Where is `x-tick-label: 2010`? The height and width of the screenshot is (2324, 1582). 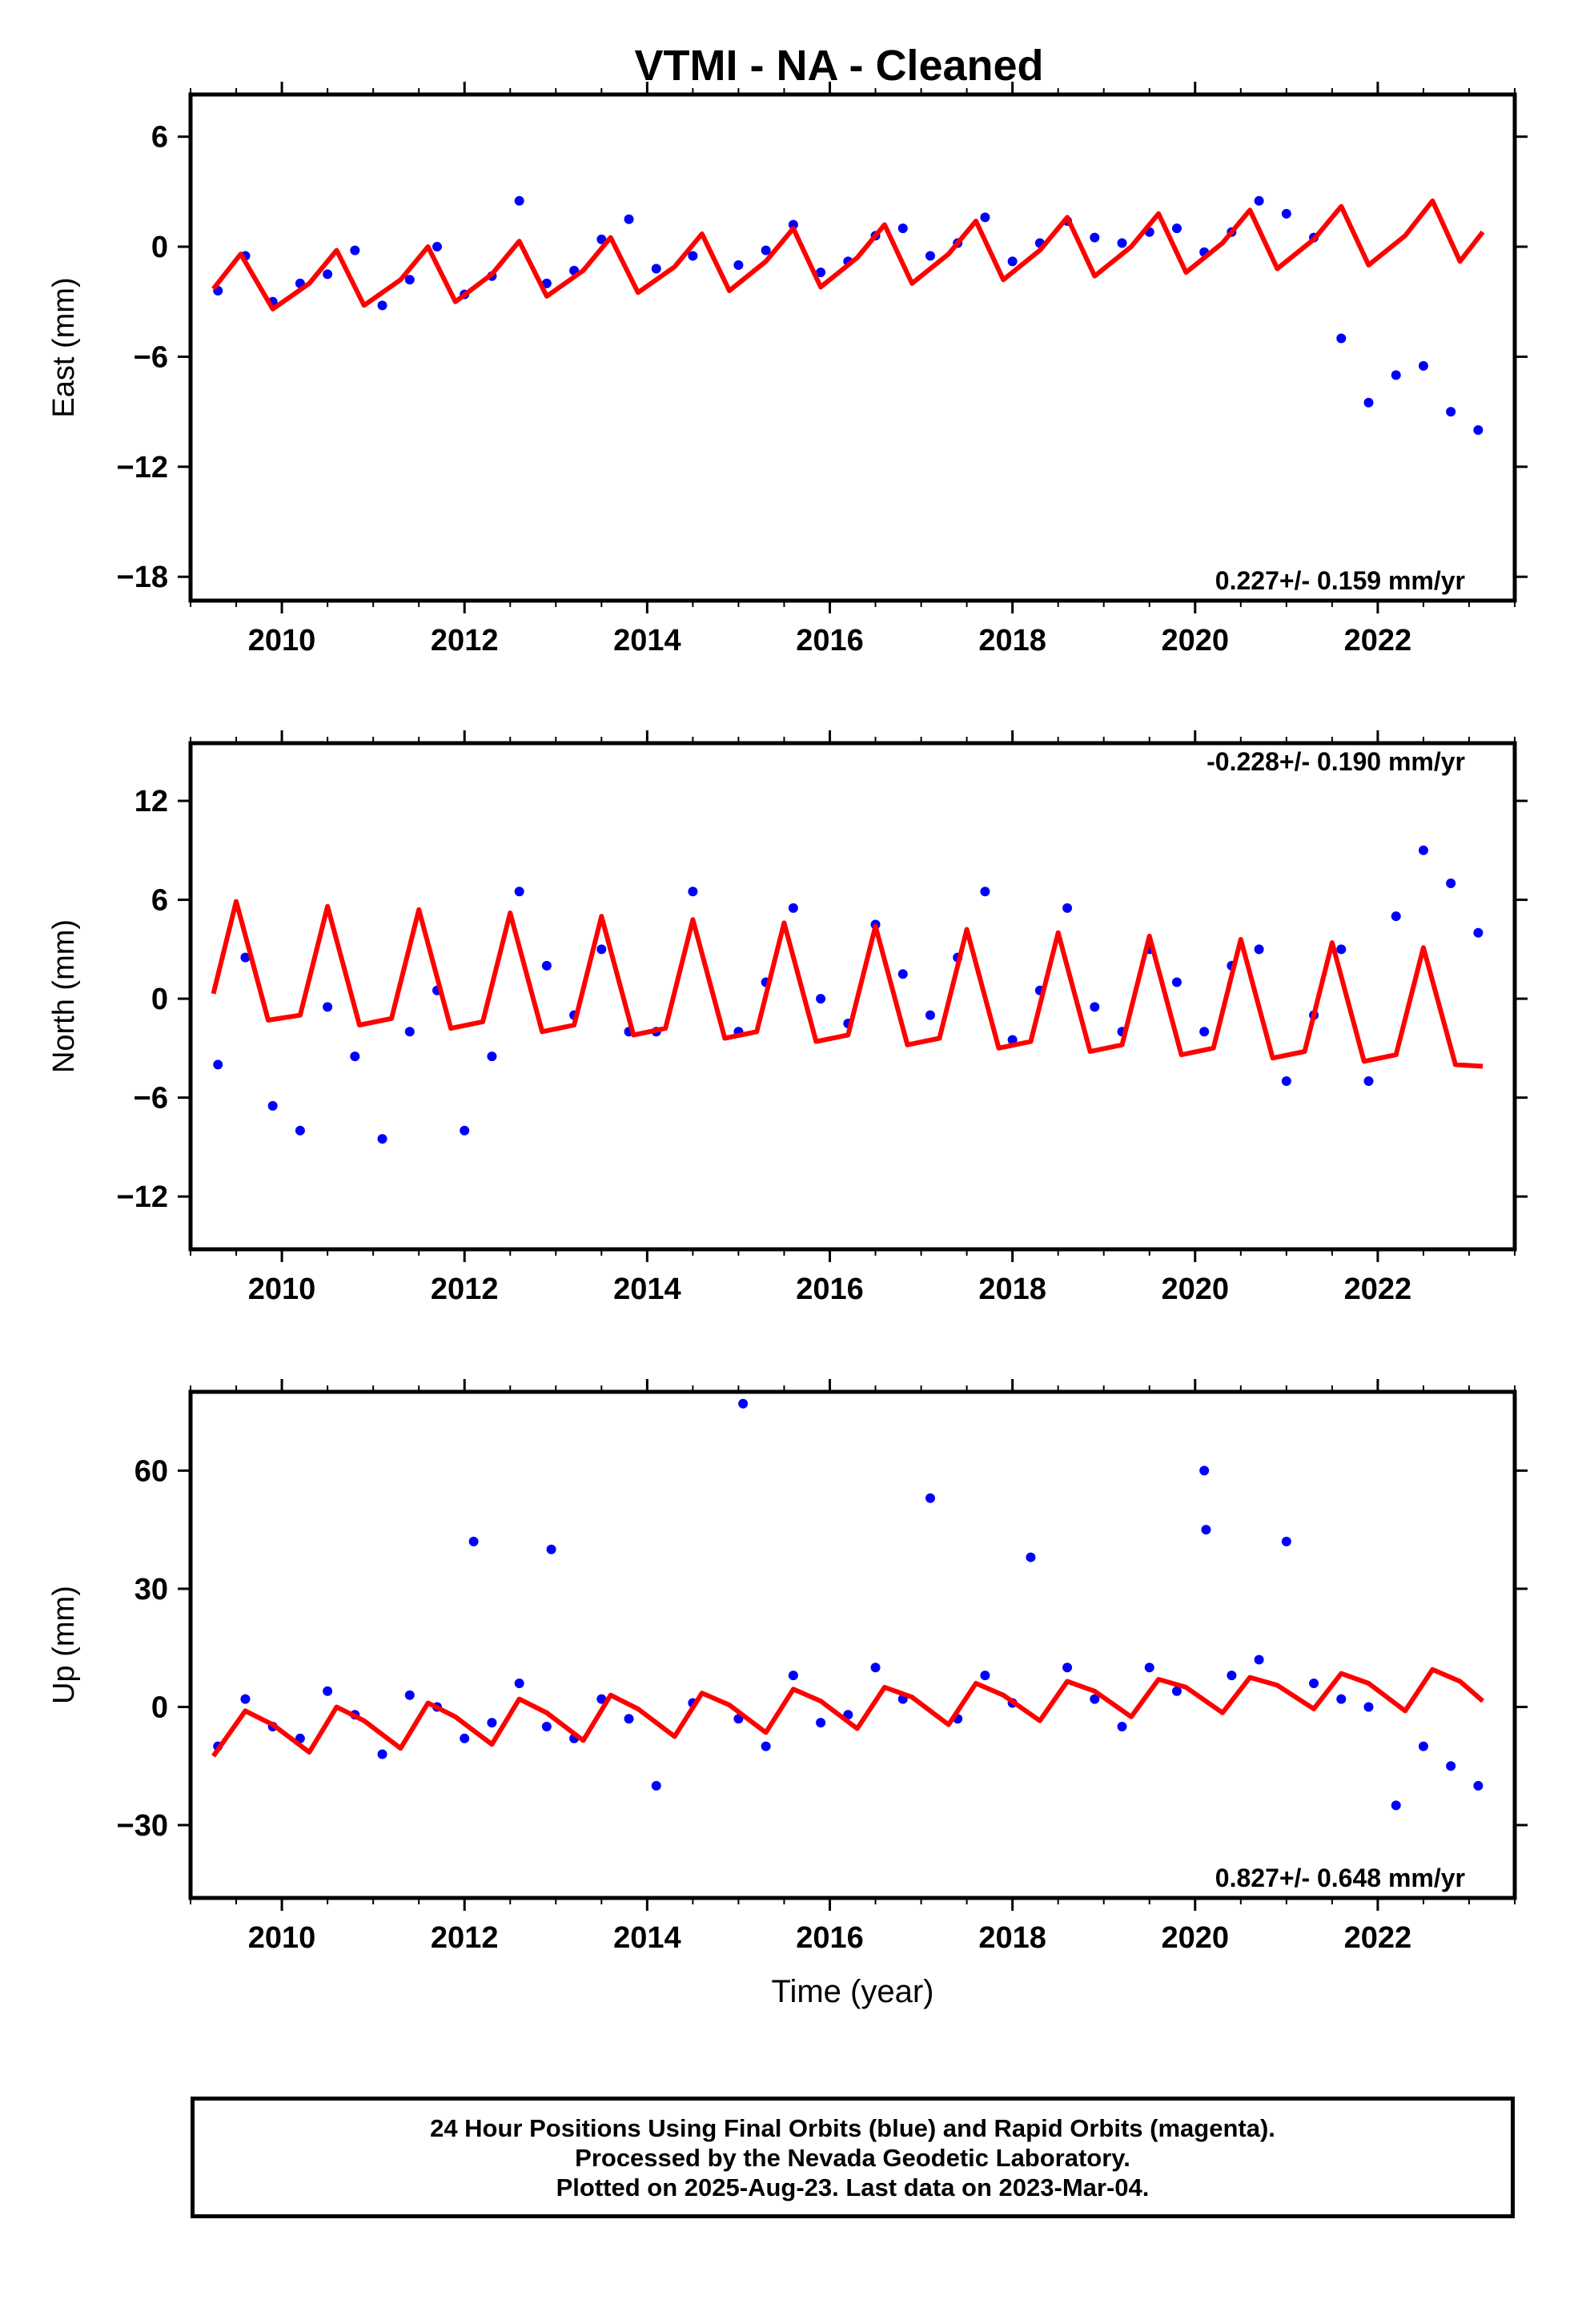
x-tick-label: 2010 is located at coordinates (282, 640).